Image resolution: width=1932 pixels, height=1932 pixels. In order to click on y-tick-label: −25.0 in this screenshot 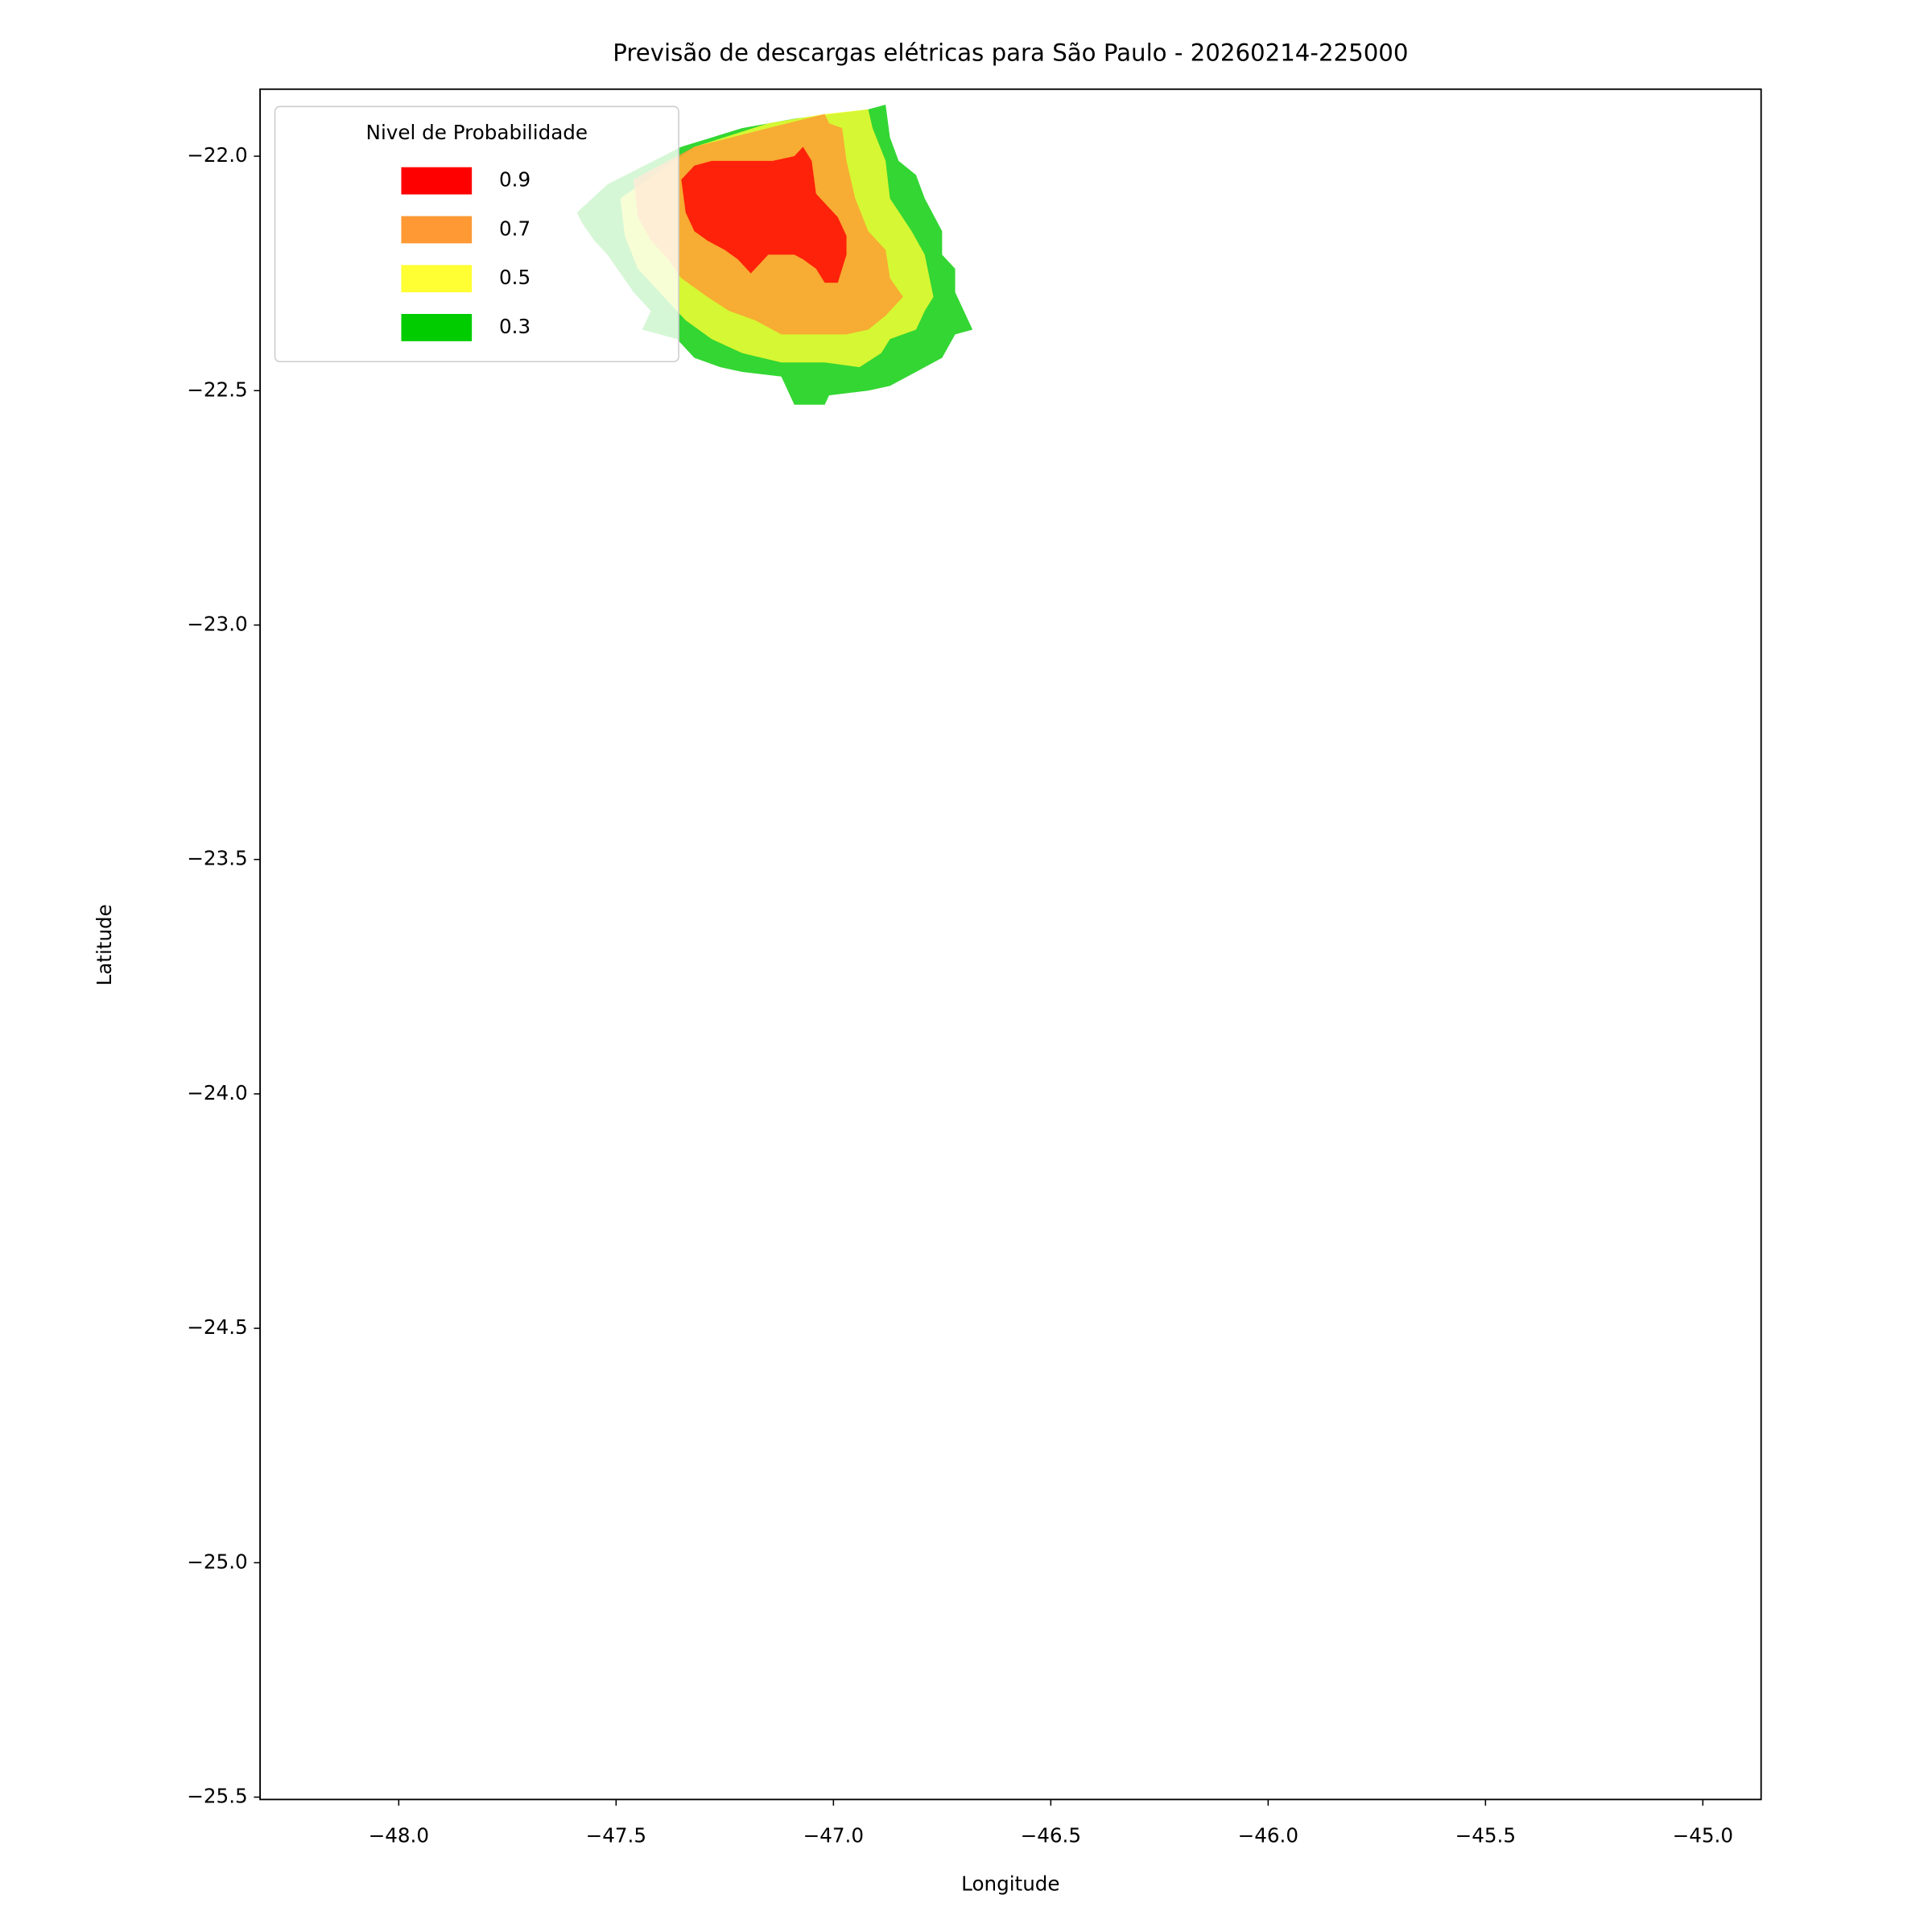, I will do `click(217, 1561)`.